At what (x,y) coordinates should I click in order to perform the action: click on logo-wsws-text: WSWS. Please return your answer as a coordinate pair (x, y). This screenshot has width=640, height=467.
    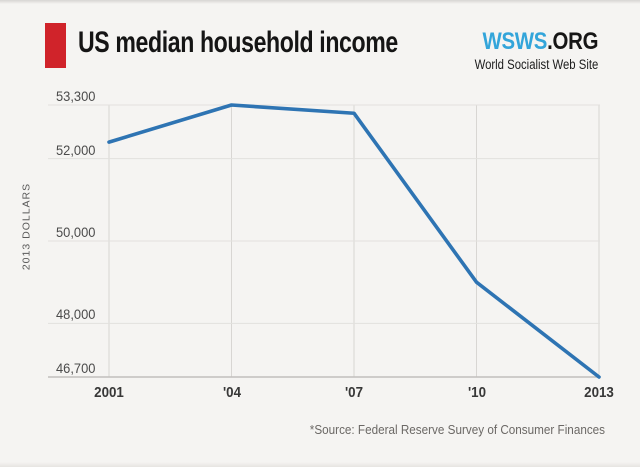
    Looking at the image, I should click on (514, 41).